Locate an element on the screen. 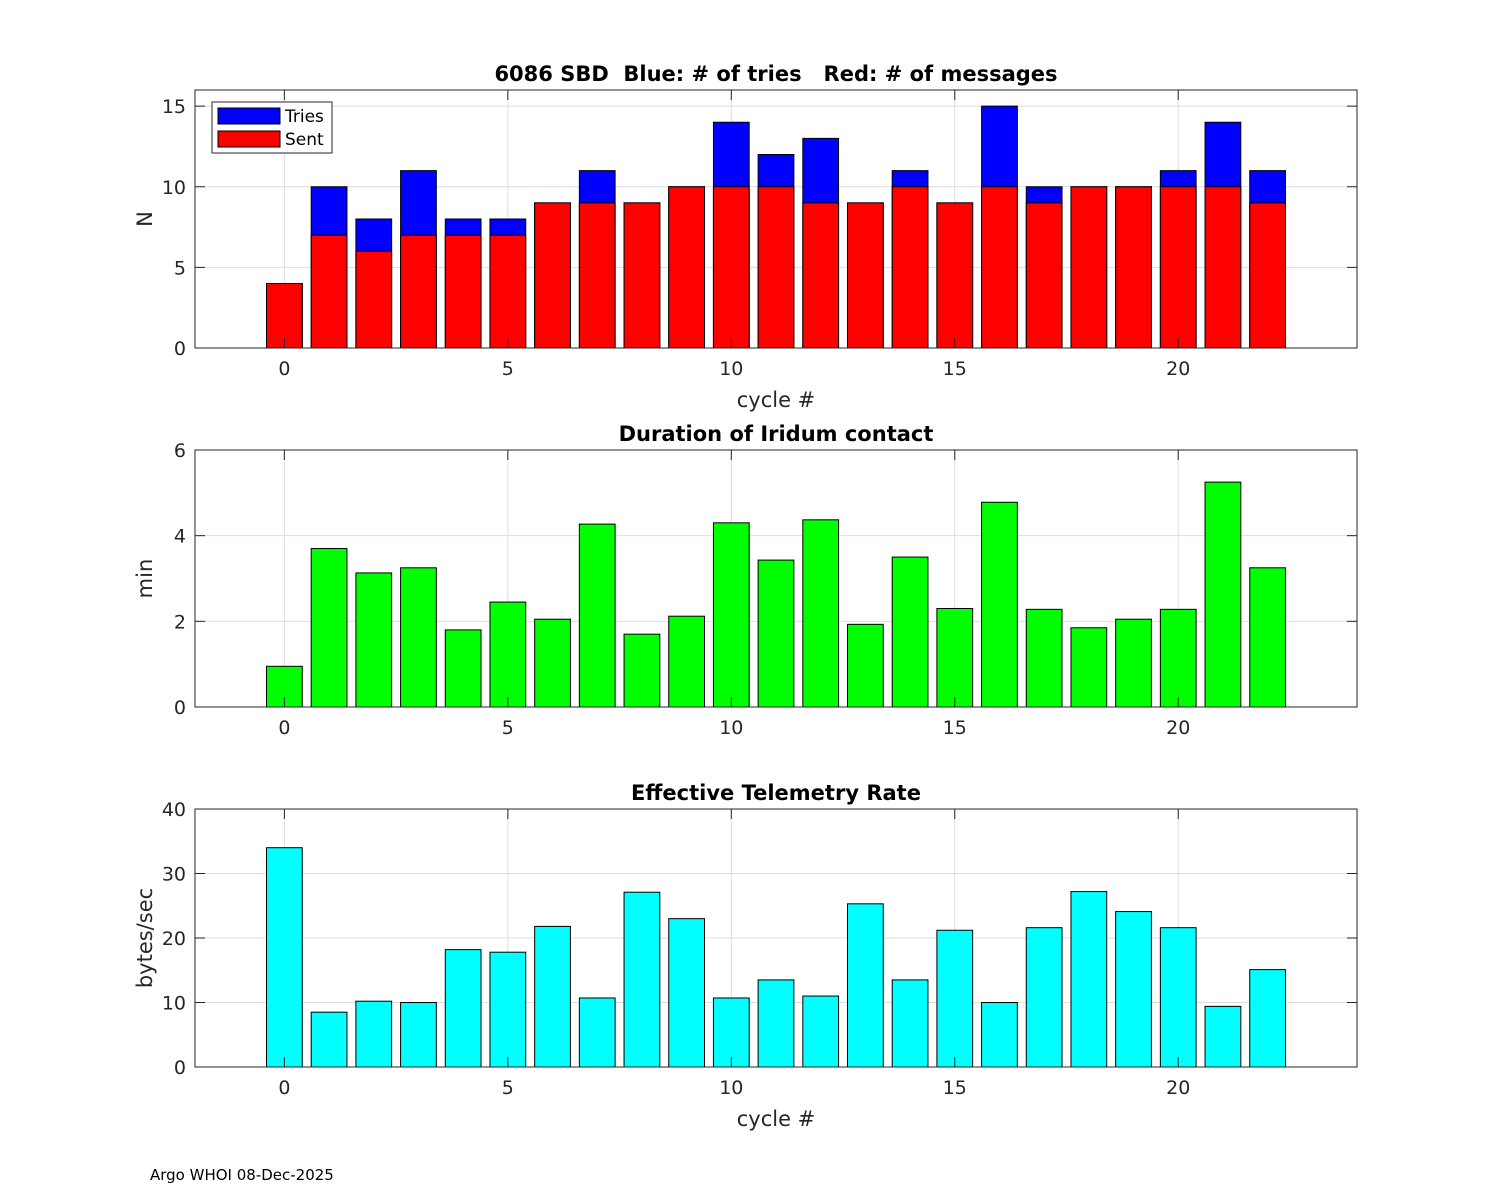 The height and width of the screenshot is (1200, 1500). y-tick-label: 20 is located at coordinates (174, 939).